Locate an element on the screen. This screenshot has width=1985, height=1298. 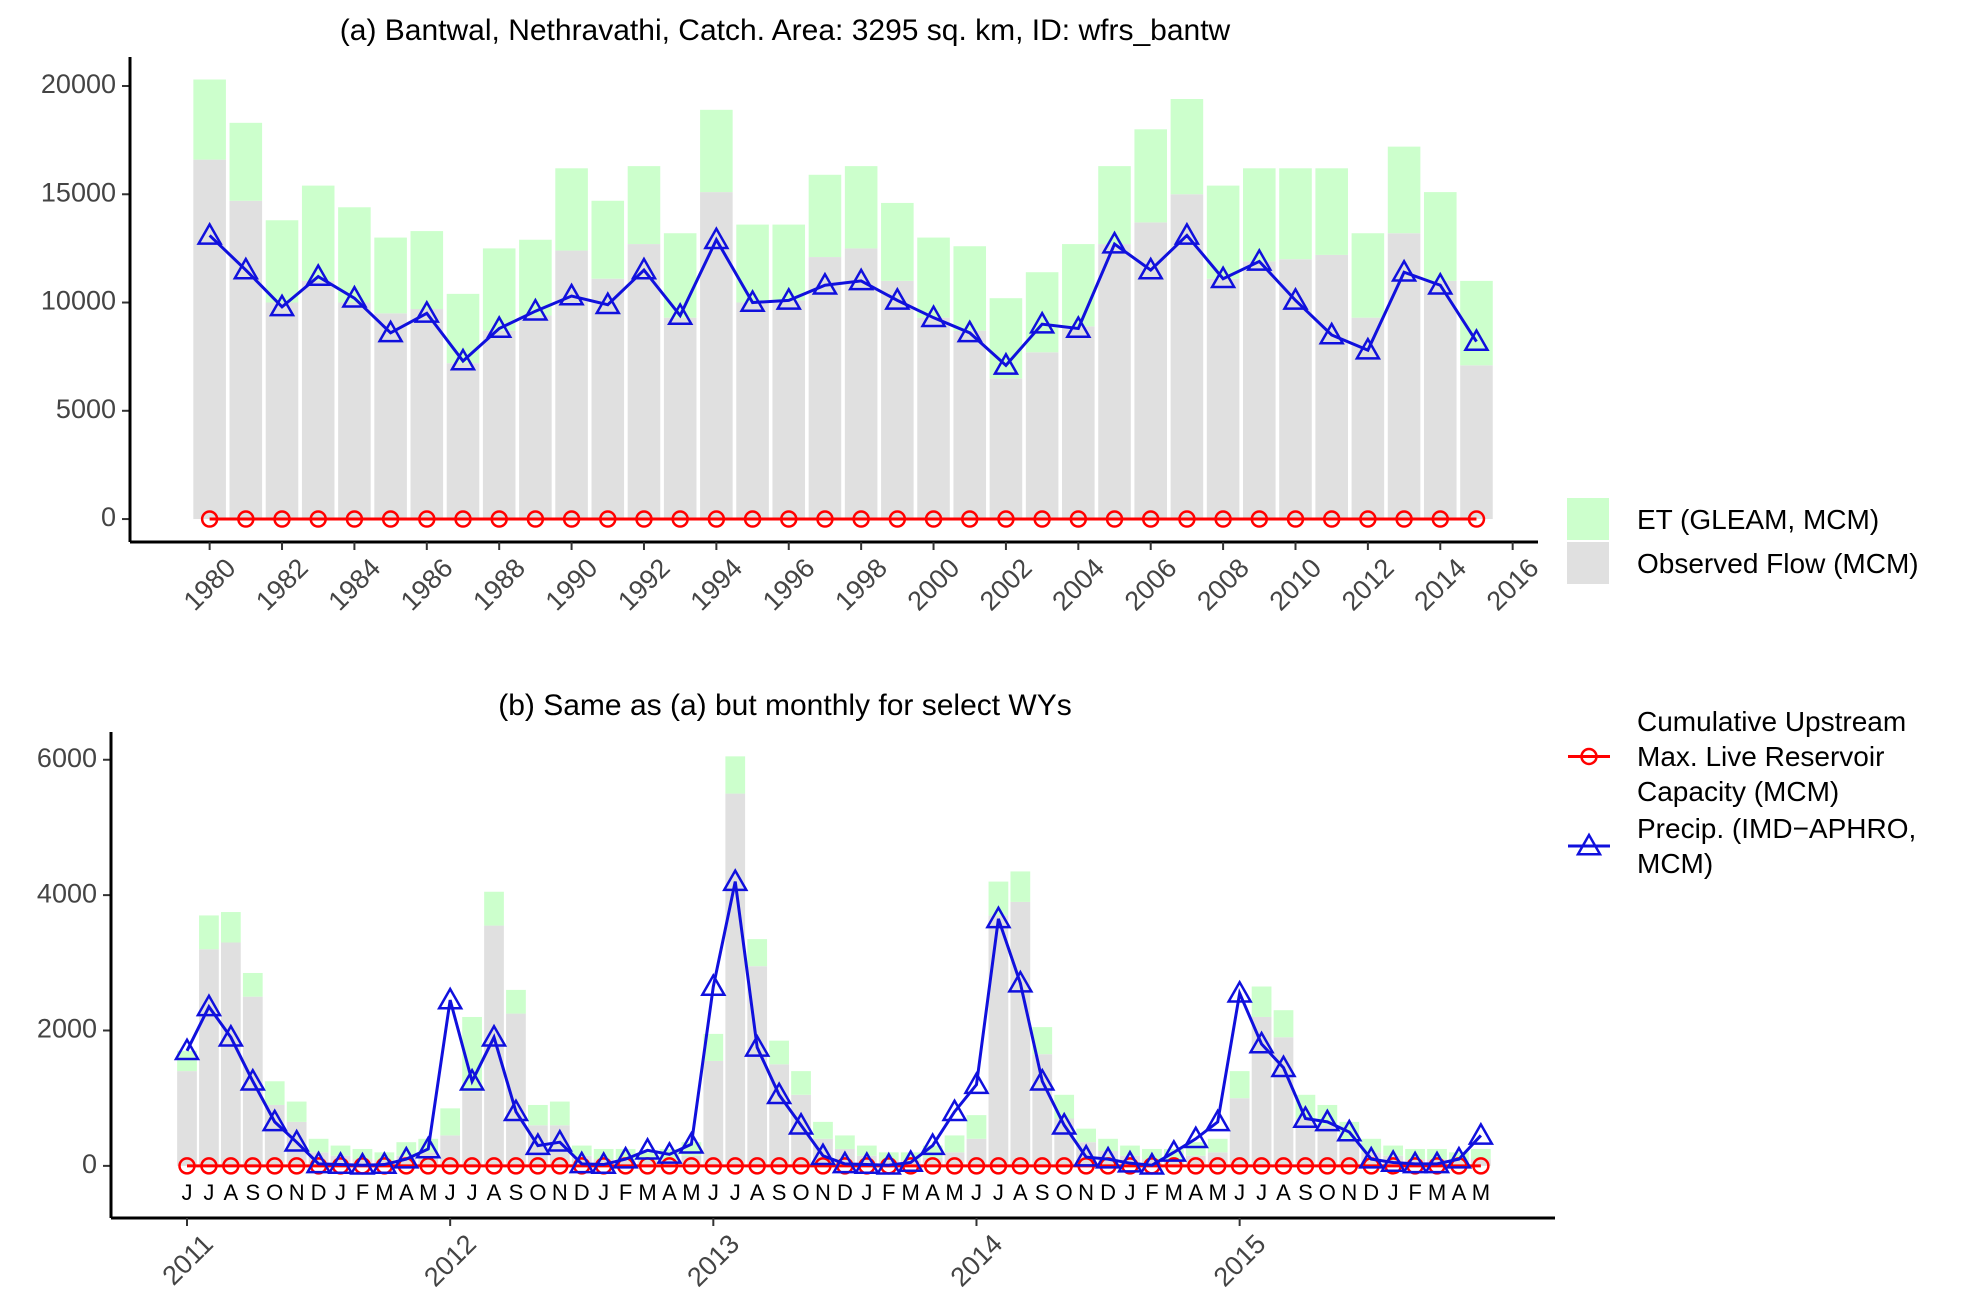
month-label: N is located at coordinates (823, 1192).